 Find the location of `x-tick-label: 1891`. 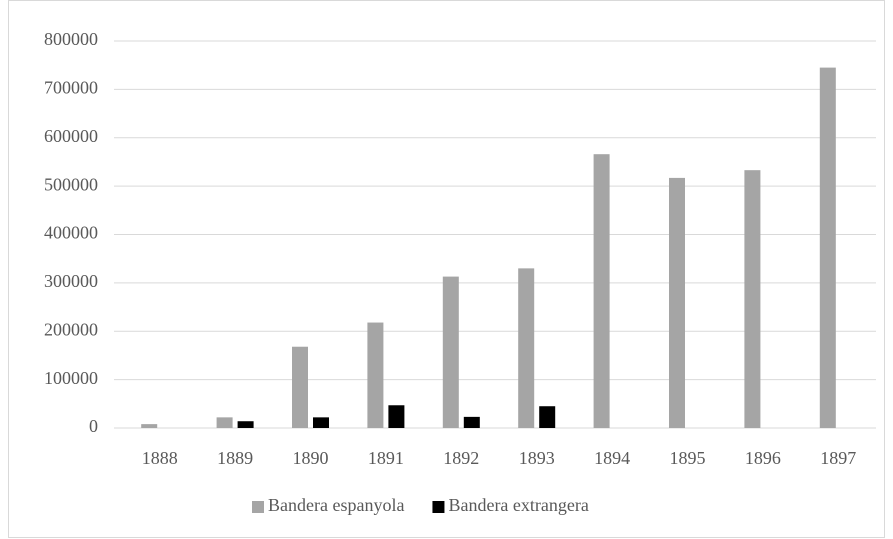

x-tick-label: 1891 is located at coordinates (386, 458).